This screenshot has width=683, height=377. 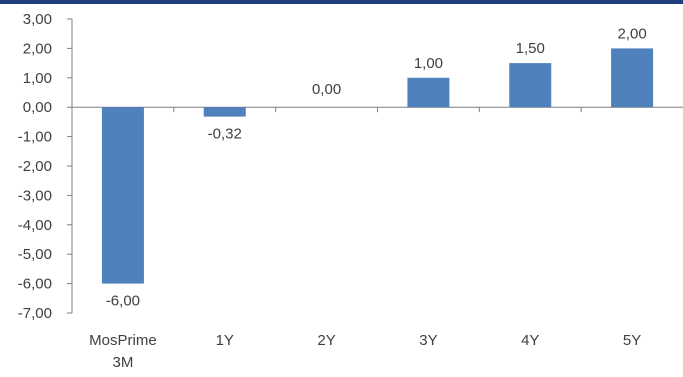 I want to click on x-tick-label-line: 5Y, so click(x=632, y=340).